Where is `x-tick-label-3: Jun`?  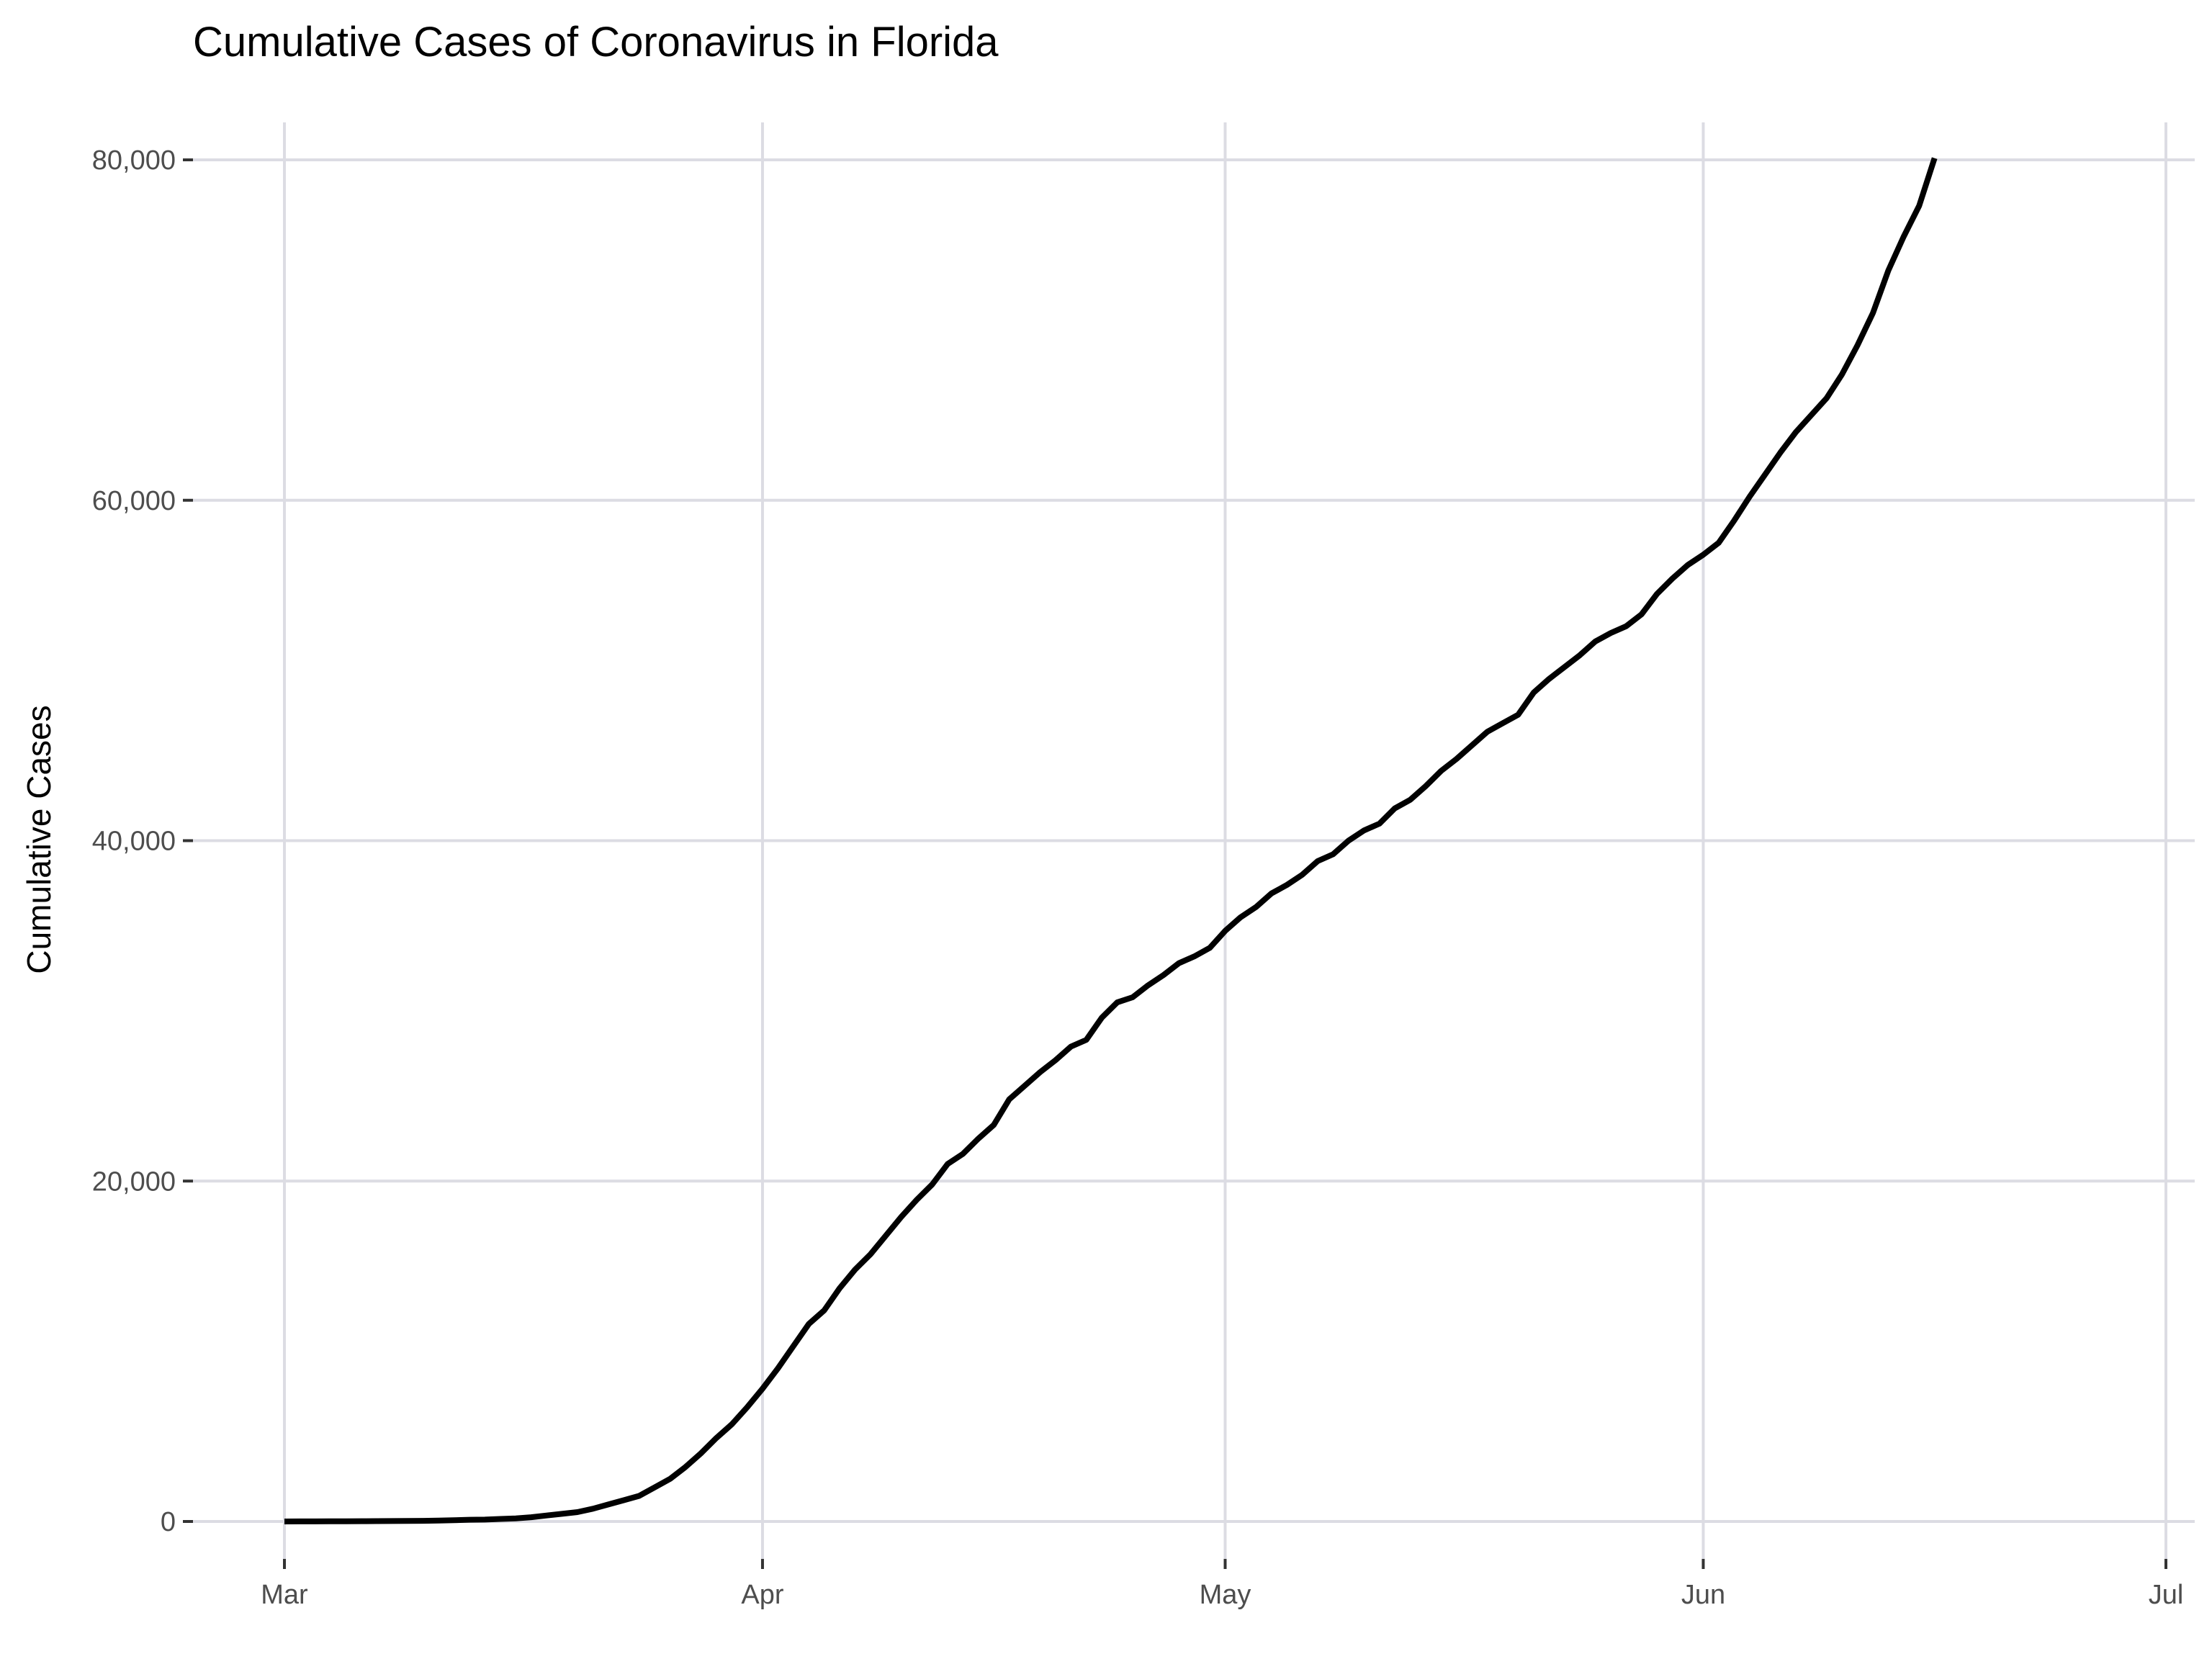 x-tick-label-3: Jun is located at coordinates (1703, 1595).